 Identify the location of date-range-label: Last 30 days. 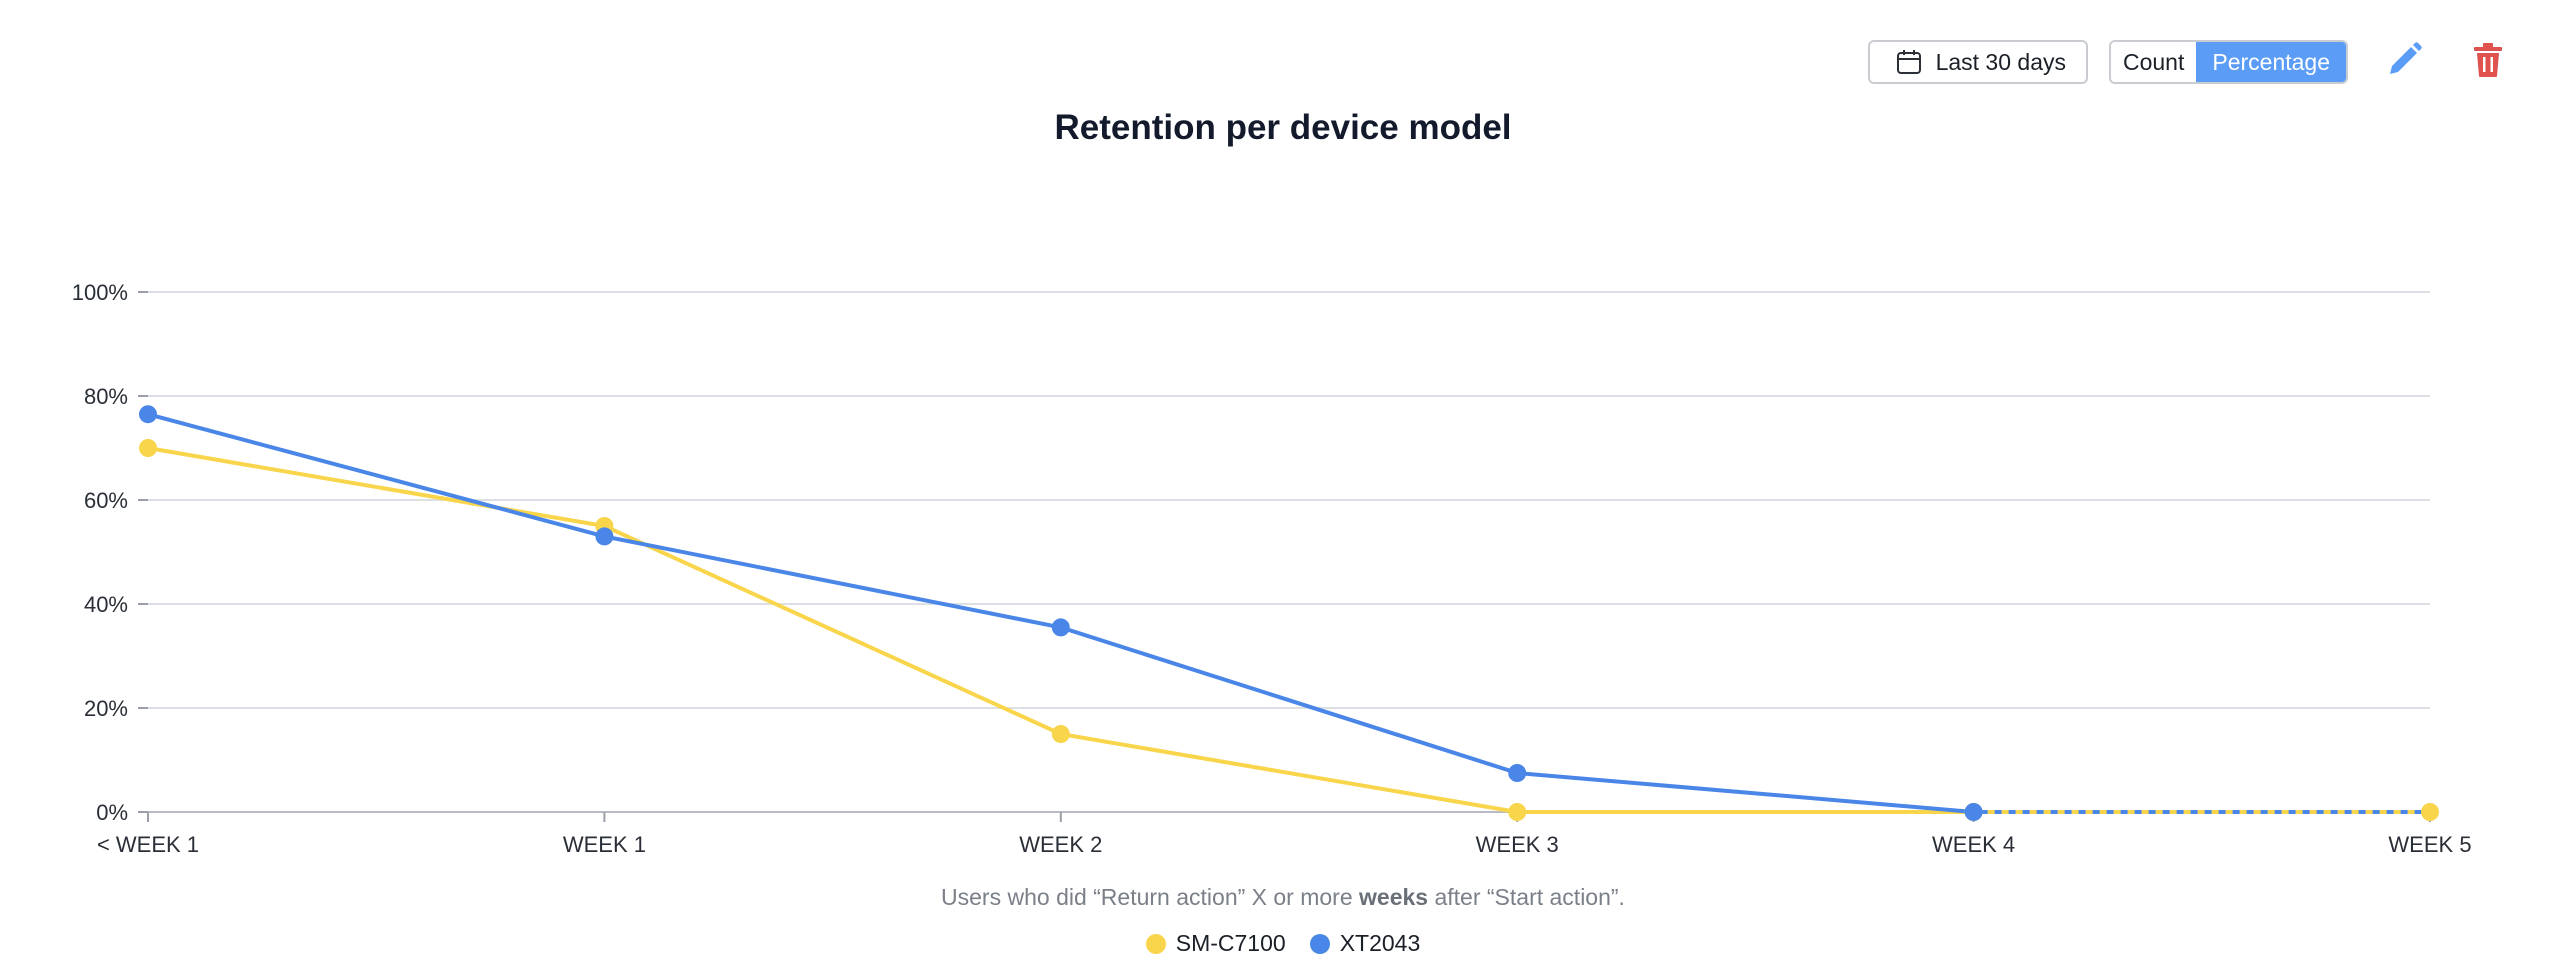
(2000, 61).